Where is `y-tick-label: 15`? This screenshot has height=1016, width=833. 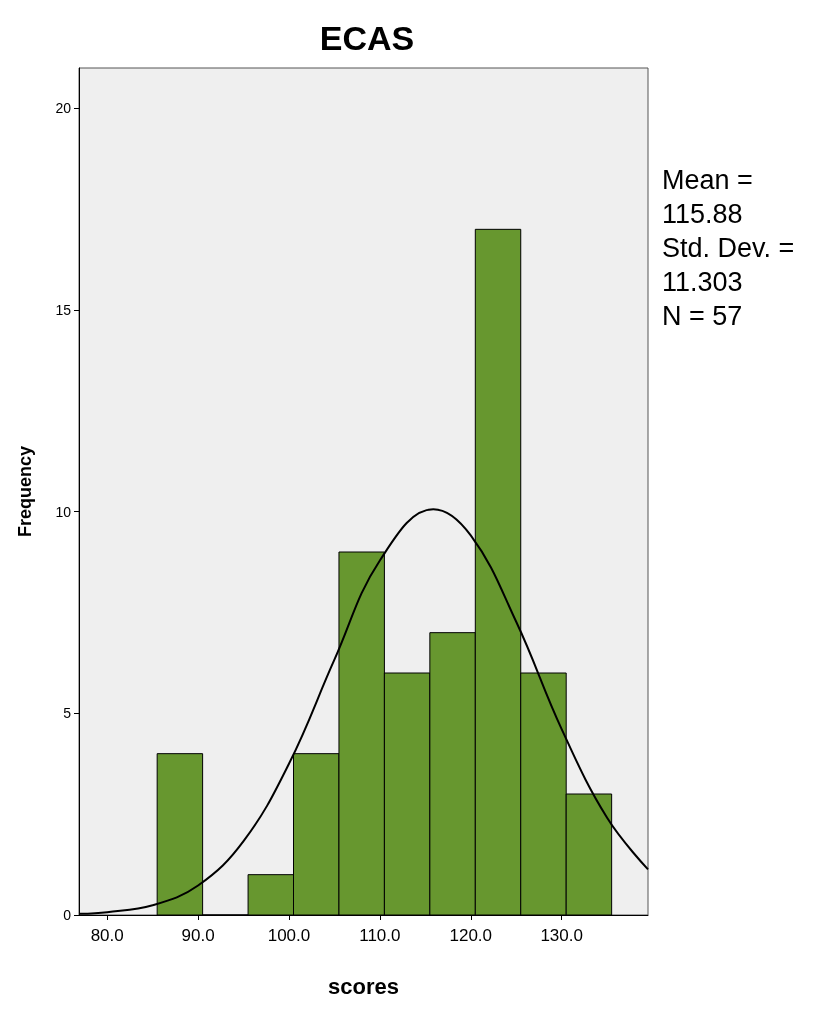
y-tick-label: 15 is located at coordinates (63, 310).